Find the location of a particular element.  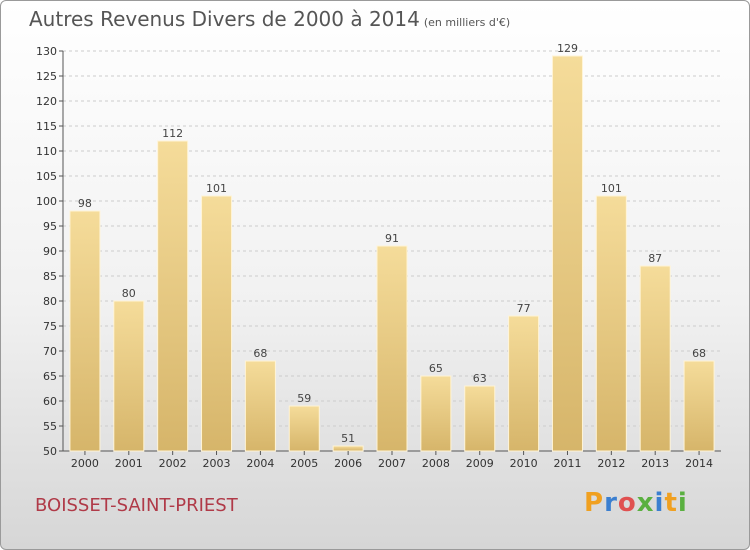

y-tick-label: 50 is located at coordinates (50, 451).